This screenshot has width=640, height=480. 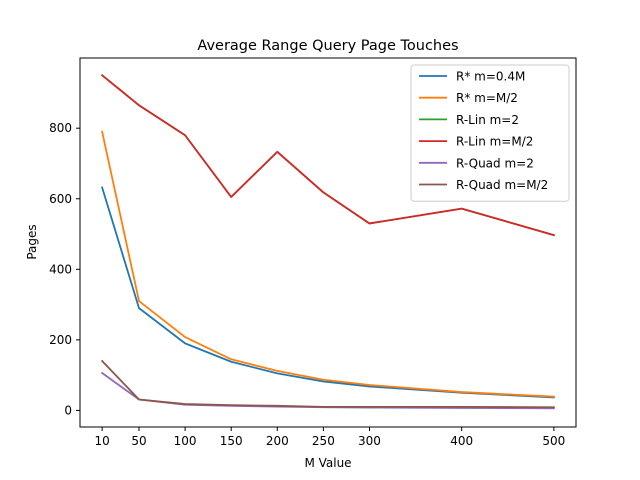 I want to click on legend-label: R-Quad m=2, so click(x=495, y=163).